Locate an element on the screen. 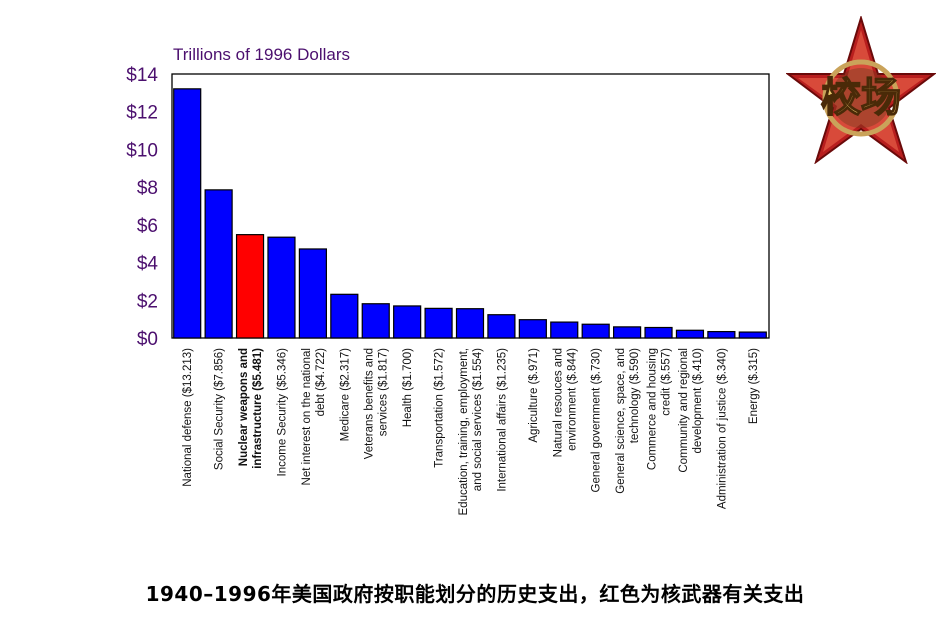 Image resolution: width=950 pixels, height=633 pixels. x-tick-label: environment ($.844) is located at coordinates (572, 399).